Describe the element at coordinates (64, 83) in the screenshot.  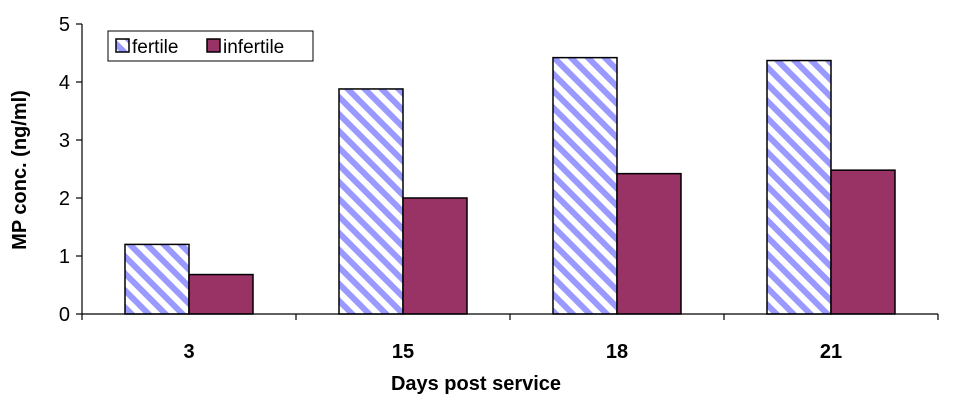
I see `y-tick-label-4: 4` at that location.